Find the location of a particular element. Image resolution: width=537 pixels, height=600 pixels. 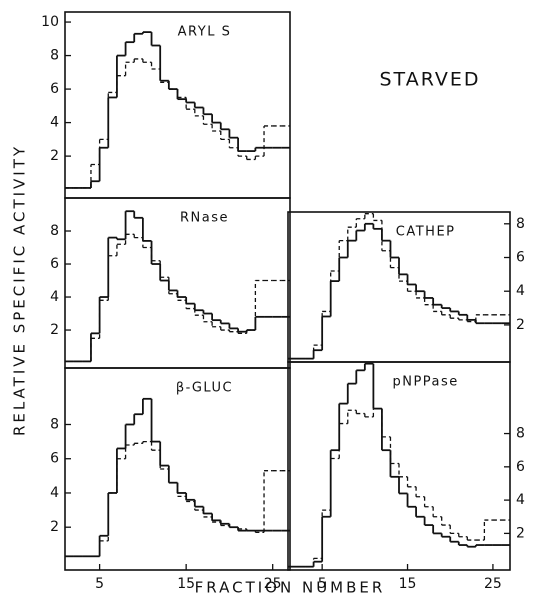

panel-title: β-GLUC is located at coordinates (204, 388).